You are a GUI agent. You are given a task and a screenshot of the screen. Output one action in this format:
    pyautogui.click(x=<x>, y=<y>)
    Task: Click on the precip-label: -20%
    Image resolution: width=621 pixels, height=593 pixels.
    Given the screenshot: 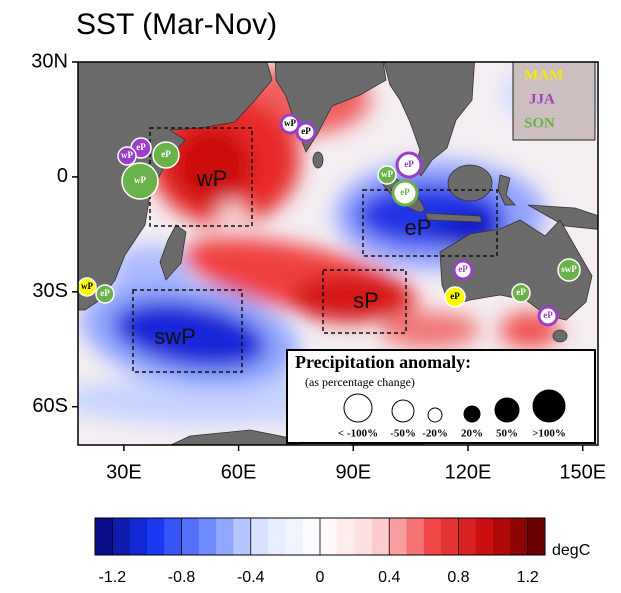 What is the action you would take?
    pyautogui.click(x=435, y=434)
    